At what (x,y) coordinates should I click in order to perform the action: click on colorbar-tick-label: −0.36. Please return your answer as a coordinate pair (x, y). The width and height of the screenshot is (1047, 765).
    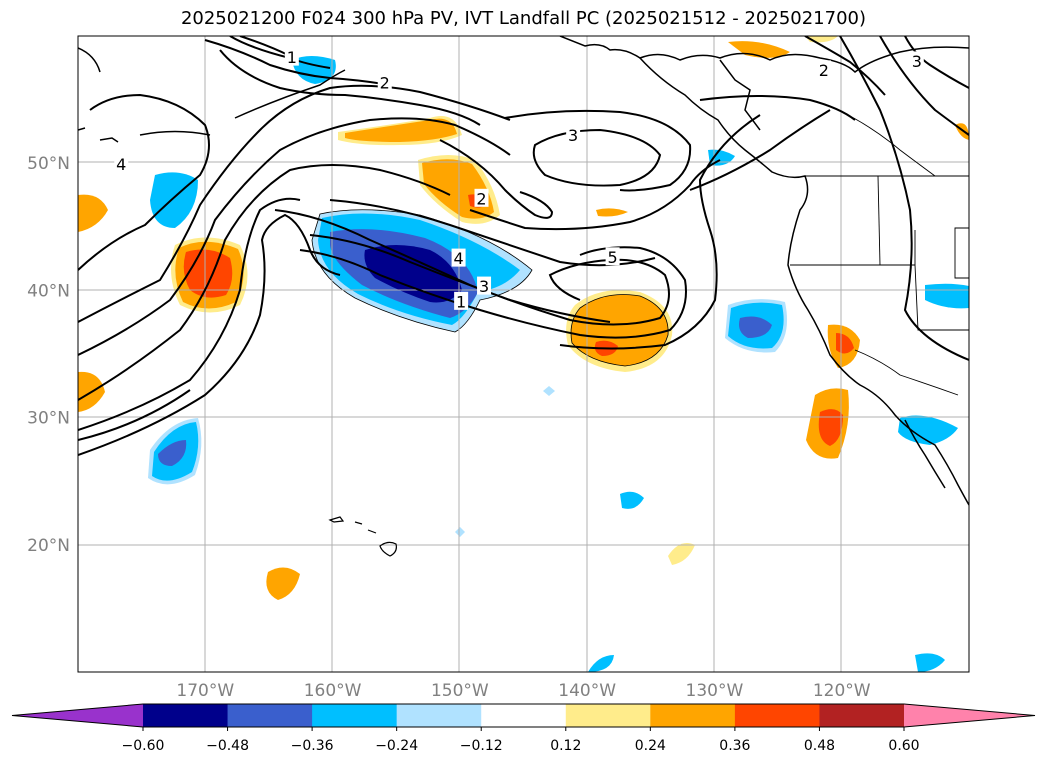
    Looking at the image, I should click on (312, 746).